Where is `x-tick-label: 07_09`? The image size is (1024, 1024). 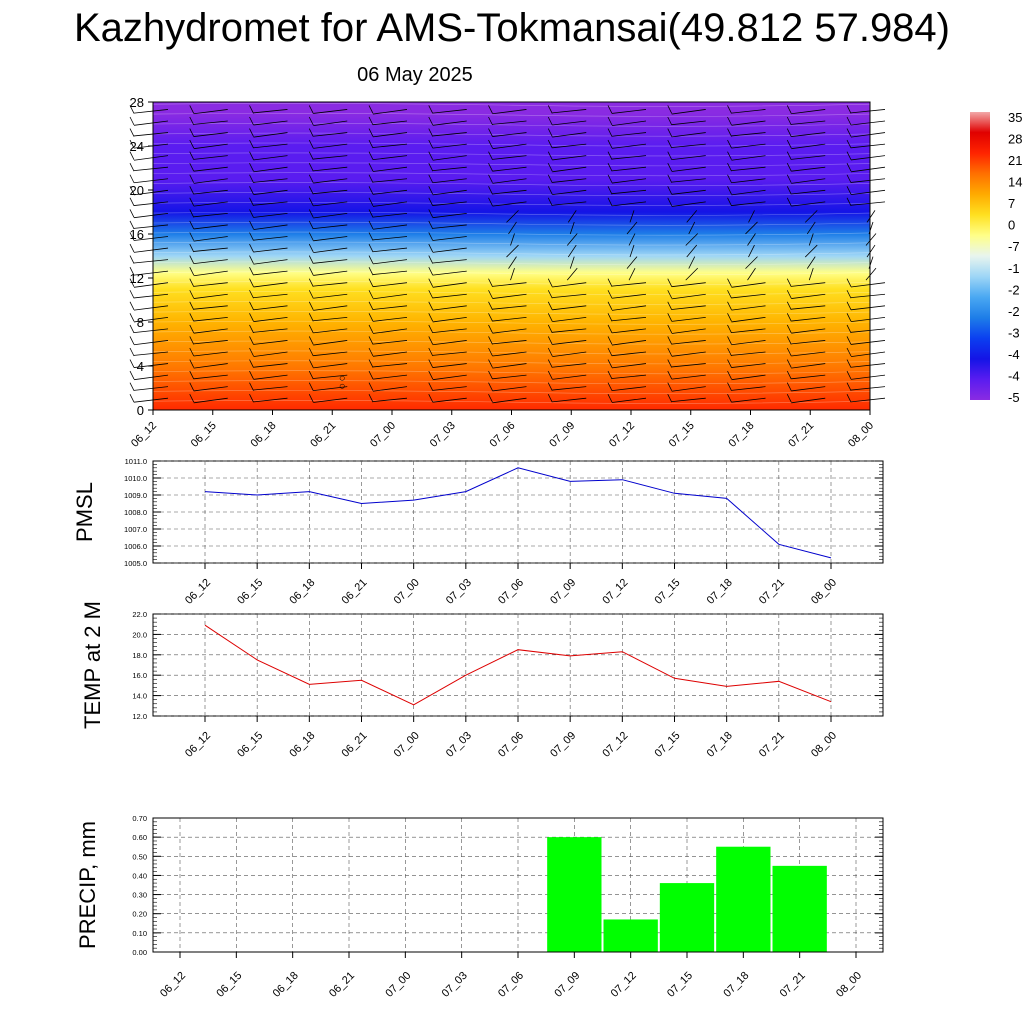 x-tick-label: 07_09 is located at coordinates (563, 745).